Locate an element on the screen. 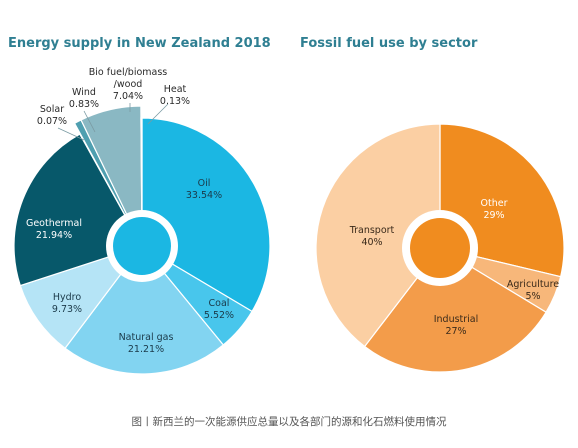  sector-label-agriculture: Agriculture 5% is located at coordinates (533, 290).